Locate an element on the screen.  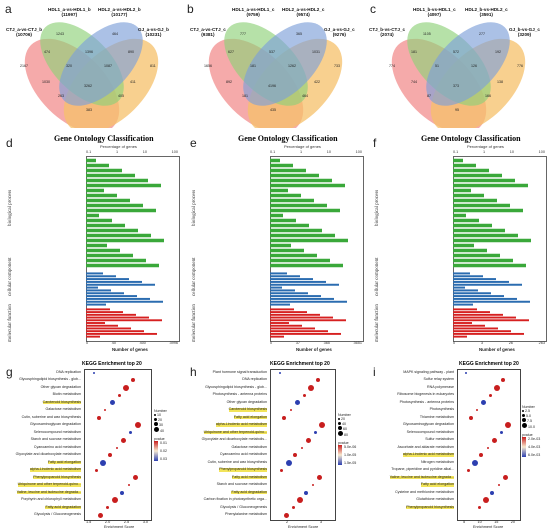
legend-number-title: Number is located at coordinates (344, 415).